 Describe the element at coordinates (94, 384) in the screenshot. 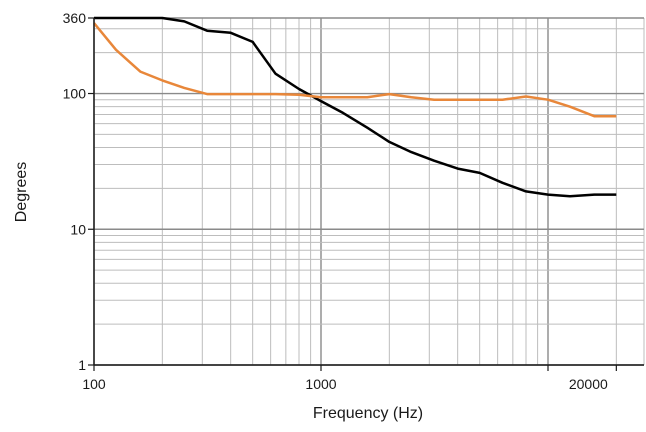

I see `x-tick-label: 100` at that location.